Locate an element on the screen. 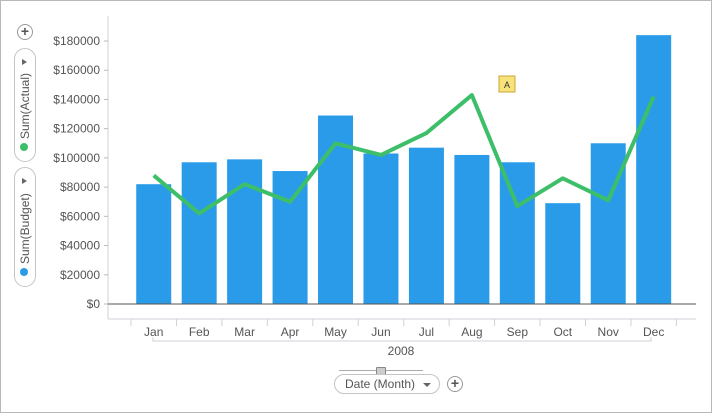  bar-oct is located at coordinates (563, 253).